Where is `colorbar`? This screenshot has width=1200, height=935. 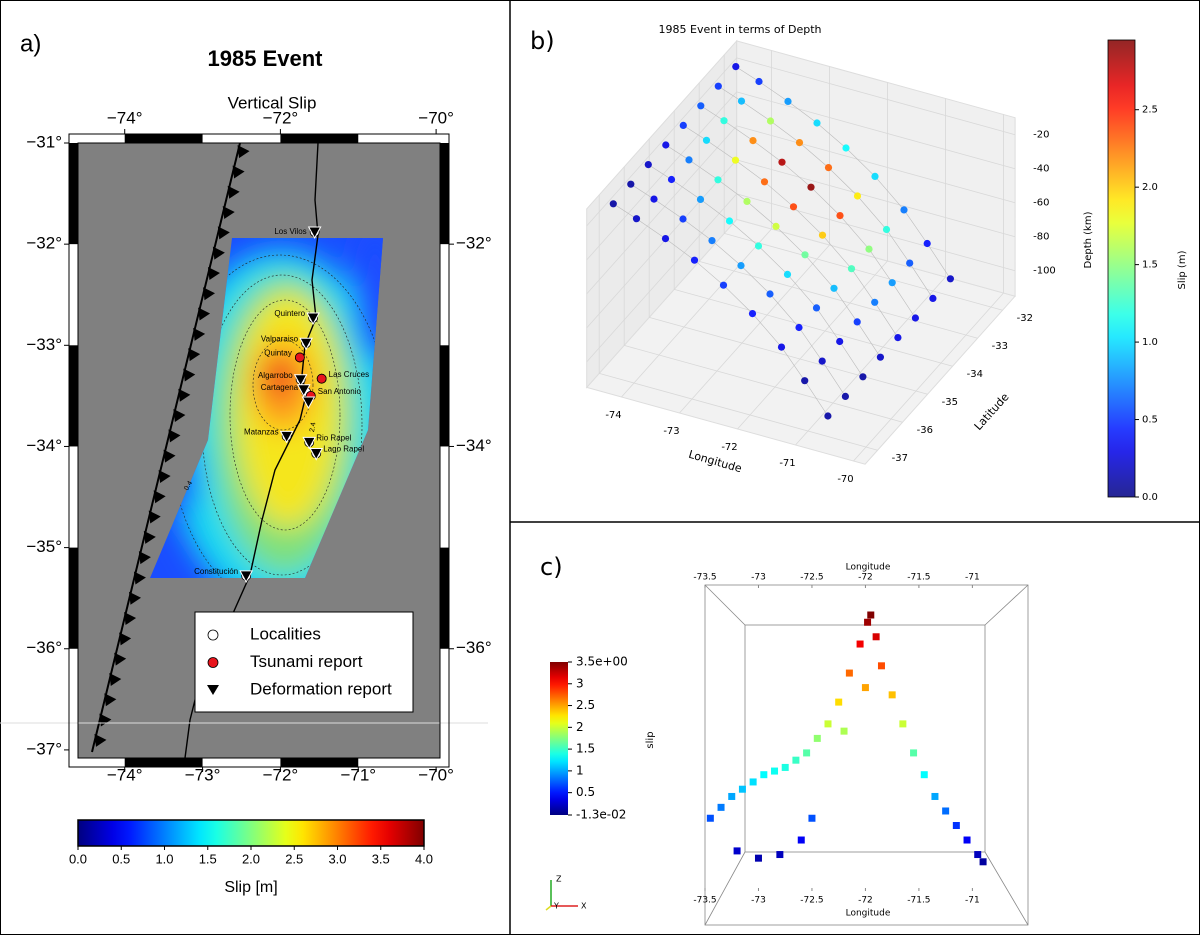 colorbar is located at coordinates (1121, 268).